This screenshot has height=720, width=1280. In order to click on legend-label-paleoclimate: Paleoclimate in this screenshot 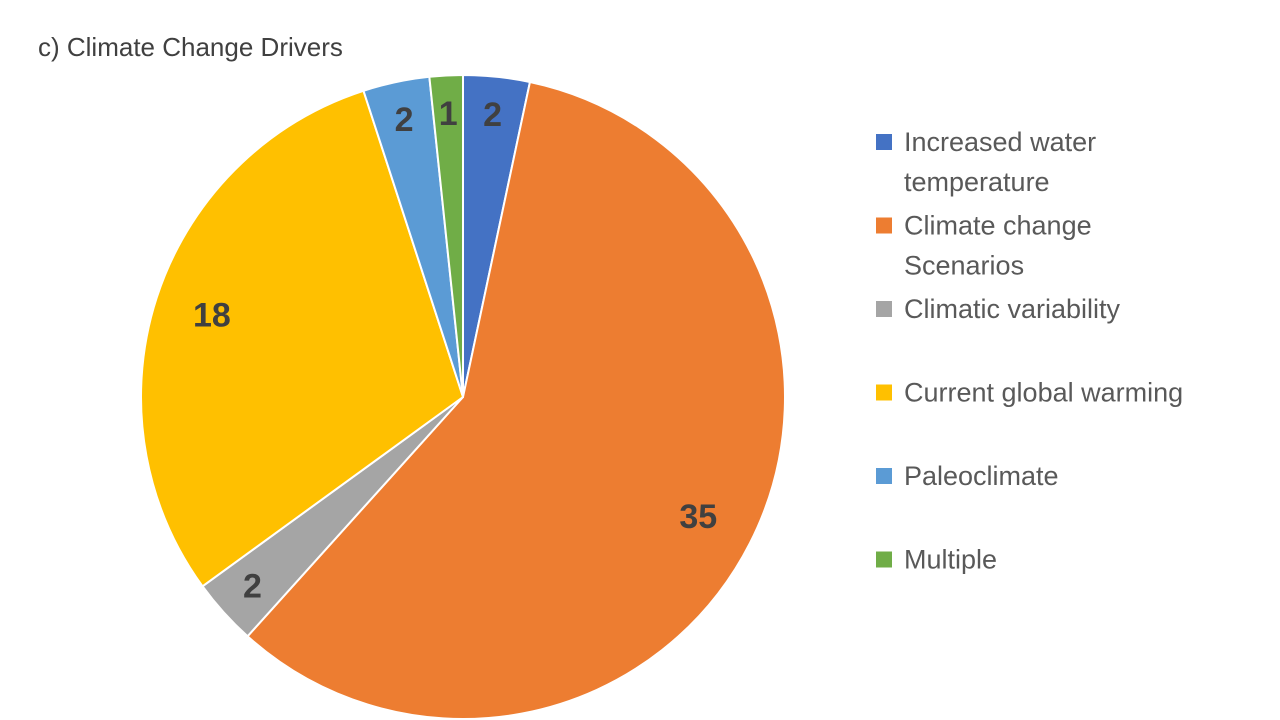, I will do `click(981, 476)`.